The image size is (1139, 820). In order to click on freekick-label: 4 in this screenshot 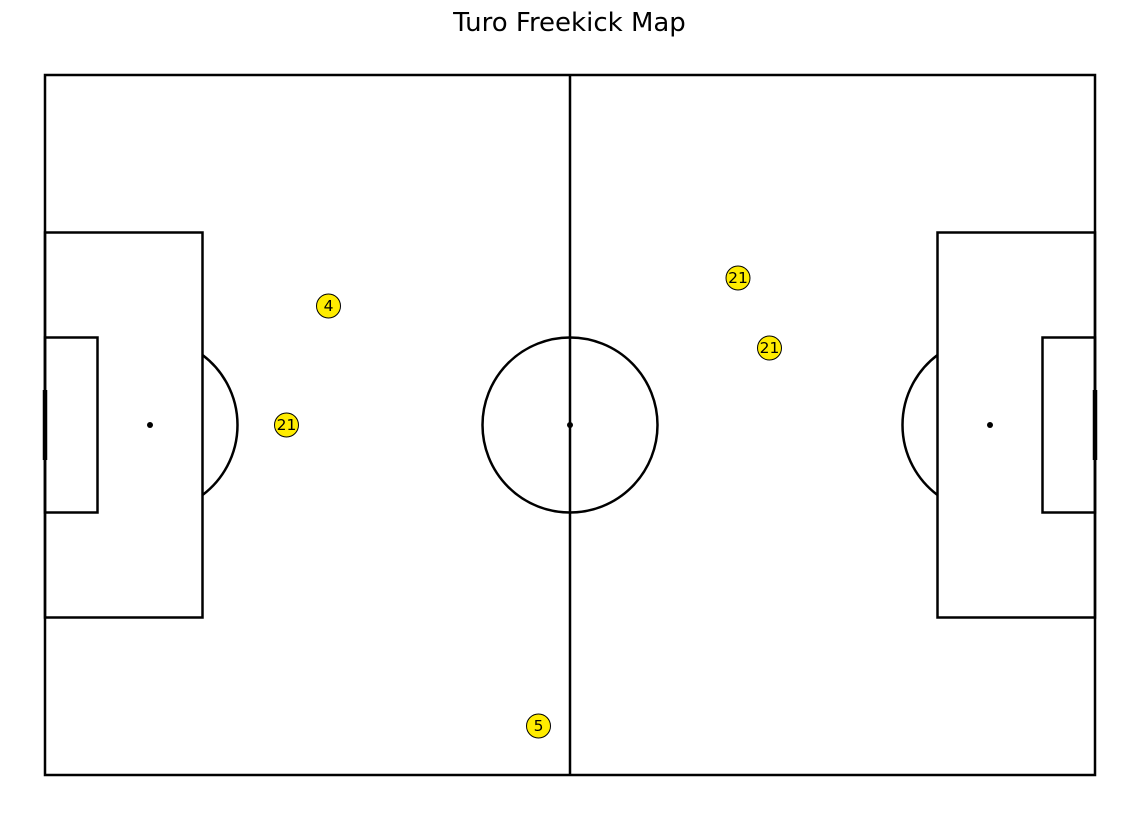, I will do `click(329, 306)`.